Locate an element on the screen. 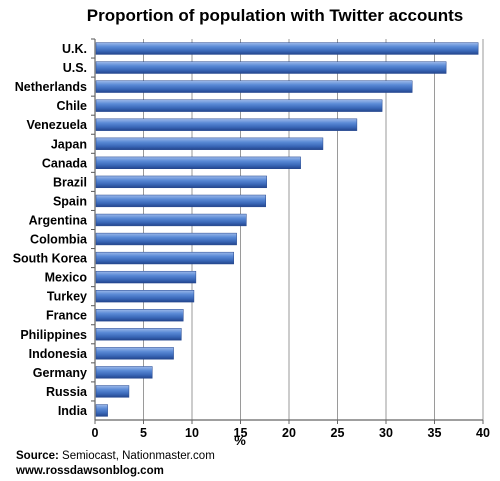  category-label: Brazil is located at coordinates (70, 182).